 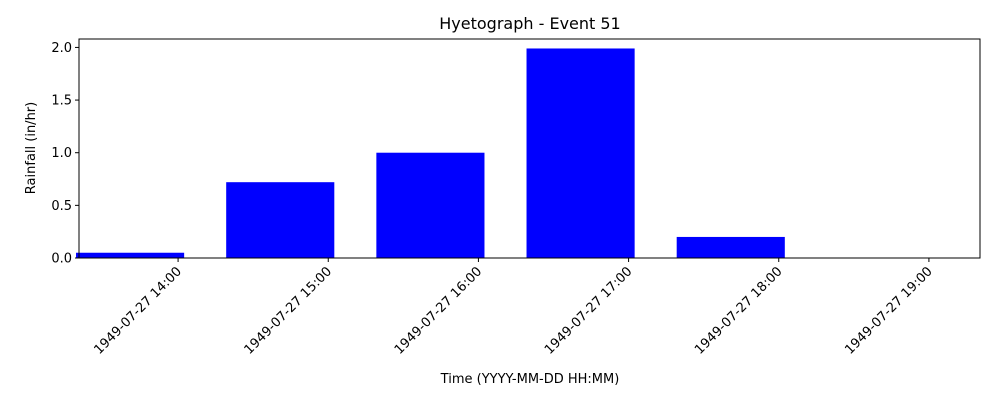 I want to click on chart-title: Hyetograph - Event 51, so click(x=529, y=23).